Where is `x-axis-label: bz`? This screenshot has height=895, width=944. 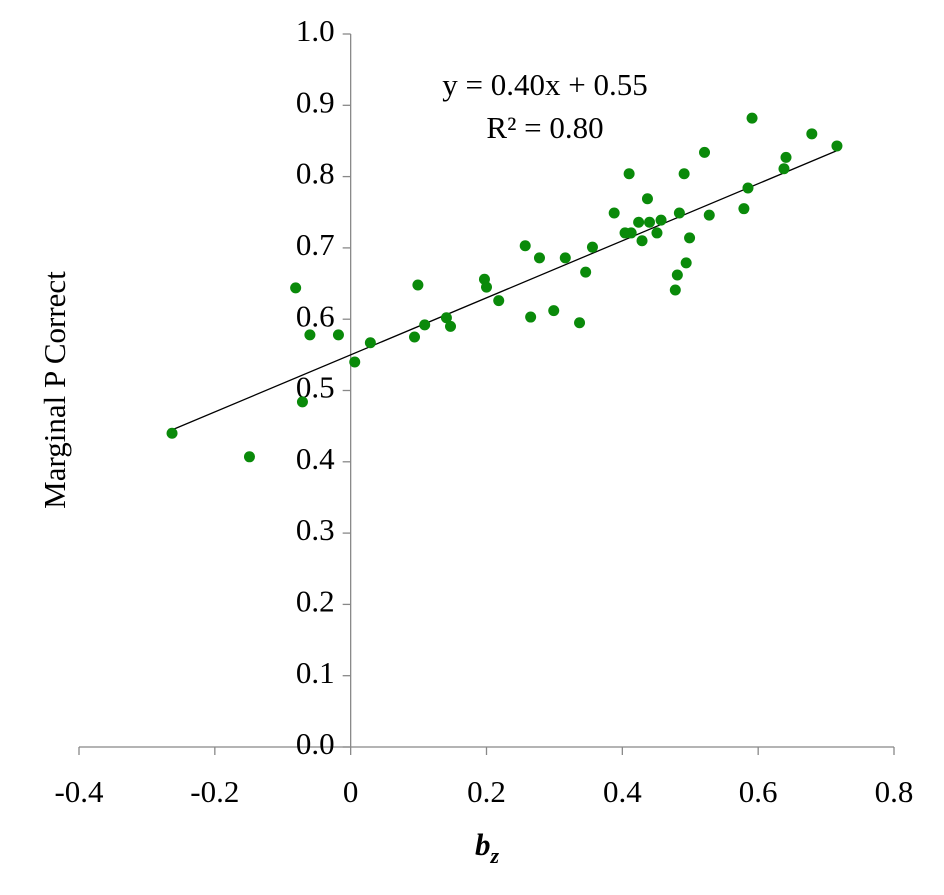
x-axis-label: bz is located at coordinates (487, 847).